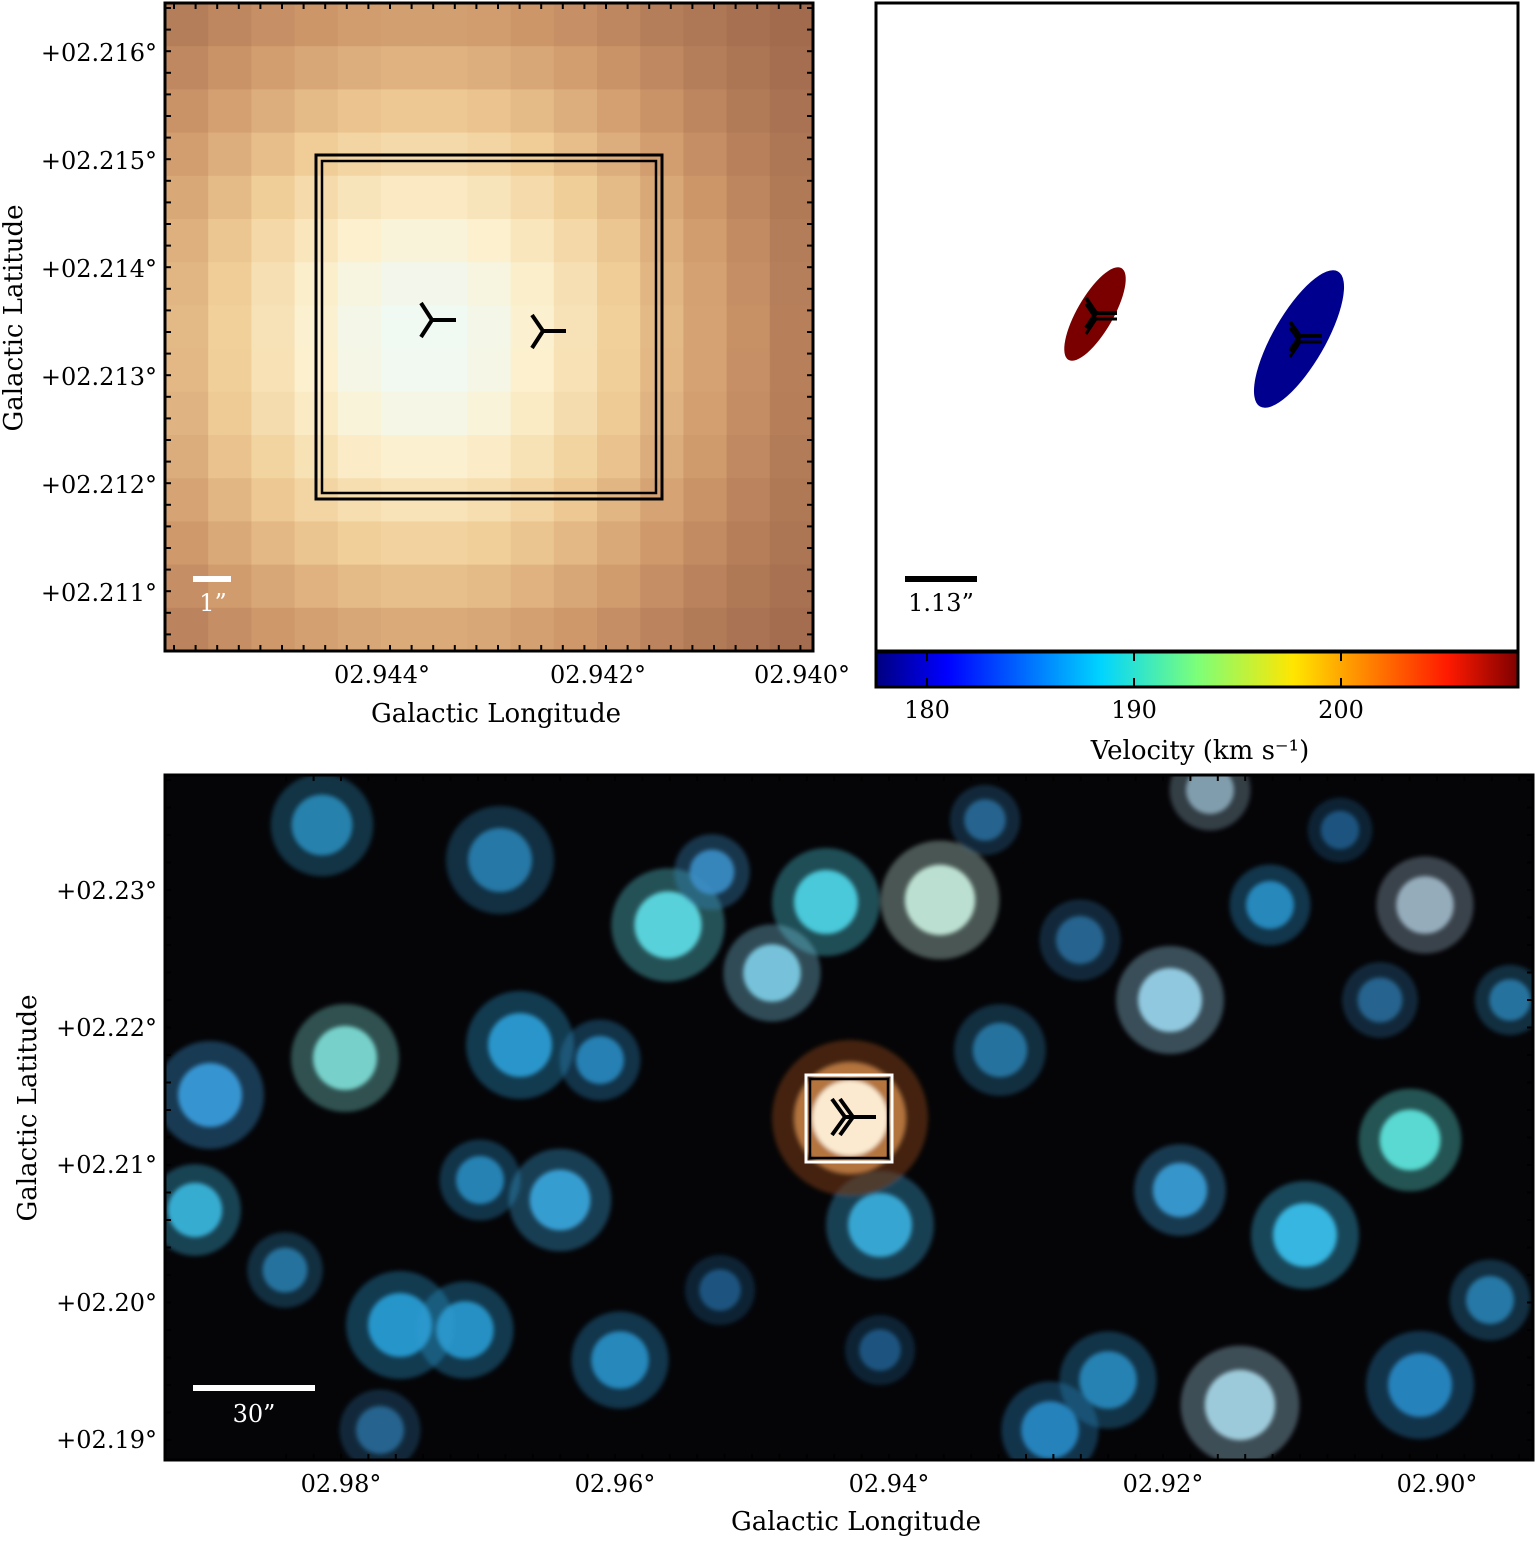 The image size is (1536, 1542). Describe the element at coordinates (1134, 669) in the screenshot. I see `colorbar-ticks` at that location.